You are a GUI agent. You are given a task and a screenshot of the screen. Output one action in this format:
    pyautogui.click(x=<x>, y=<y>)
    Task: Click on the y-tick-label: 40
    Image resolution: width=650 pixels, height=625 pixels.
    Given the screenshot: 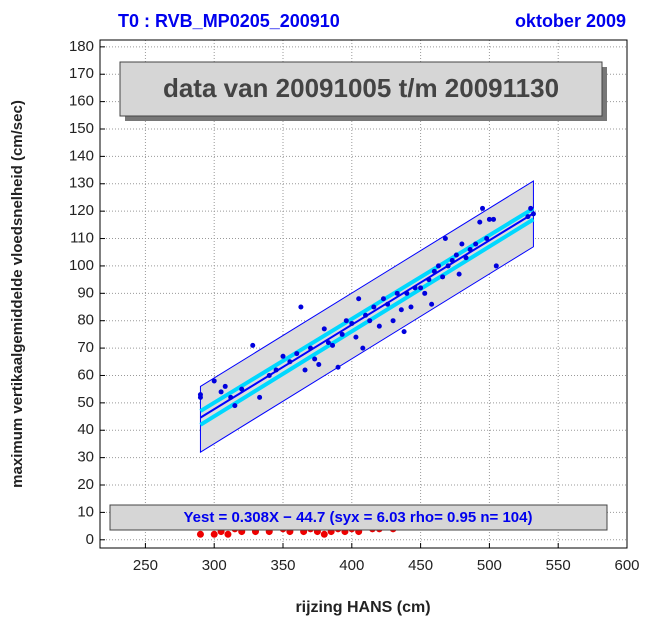 What is the action you would take?
    pyautogui.click(x=85, y=429)
    